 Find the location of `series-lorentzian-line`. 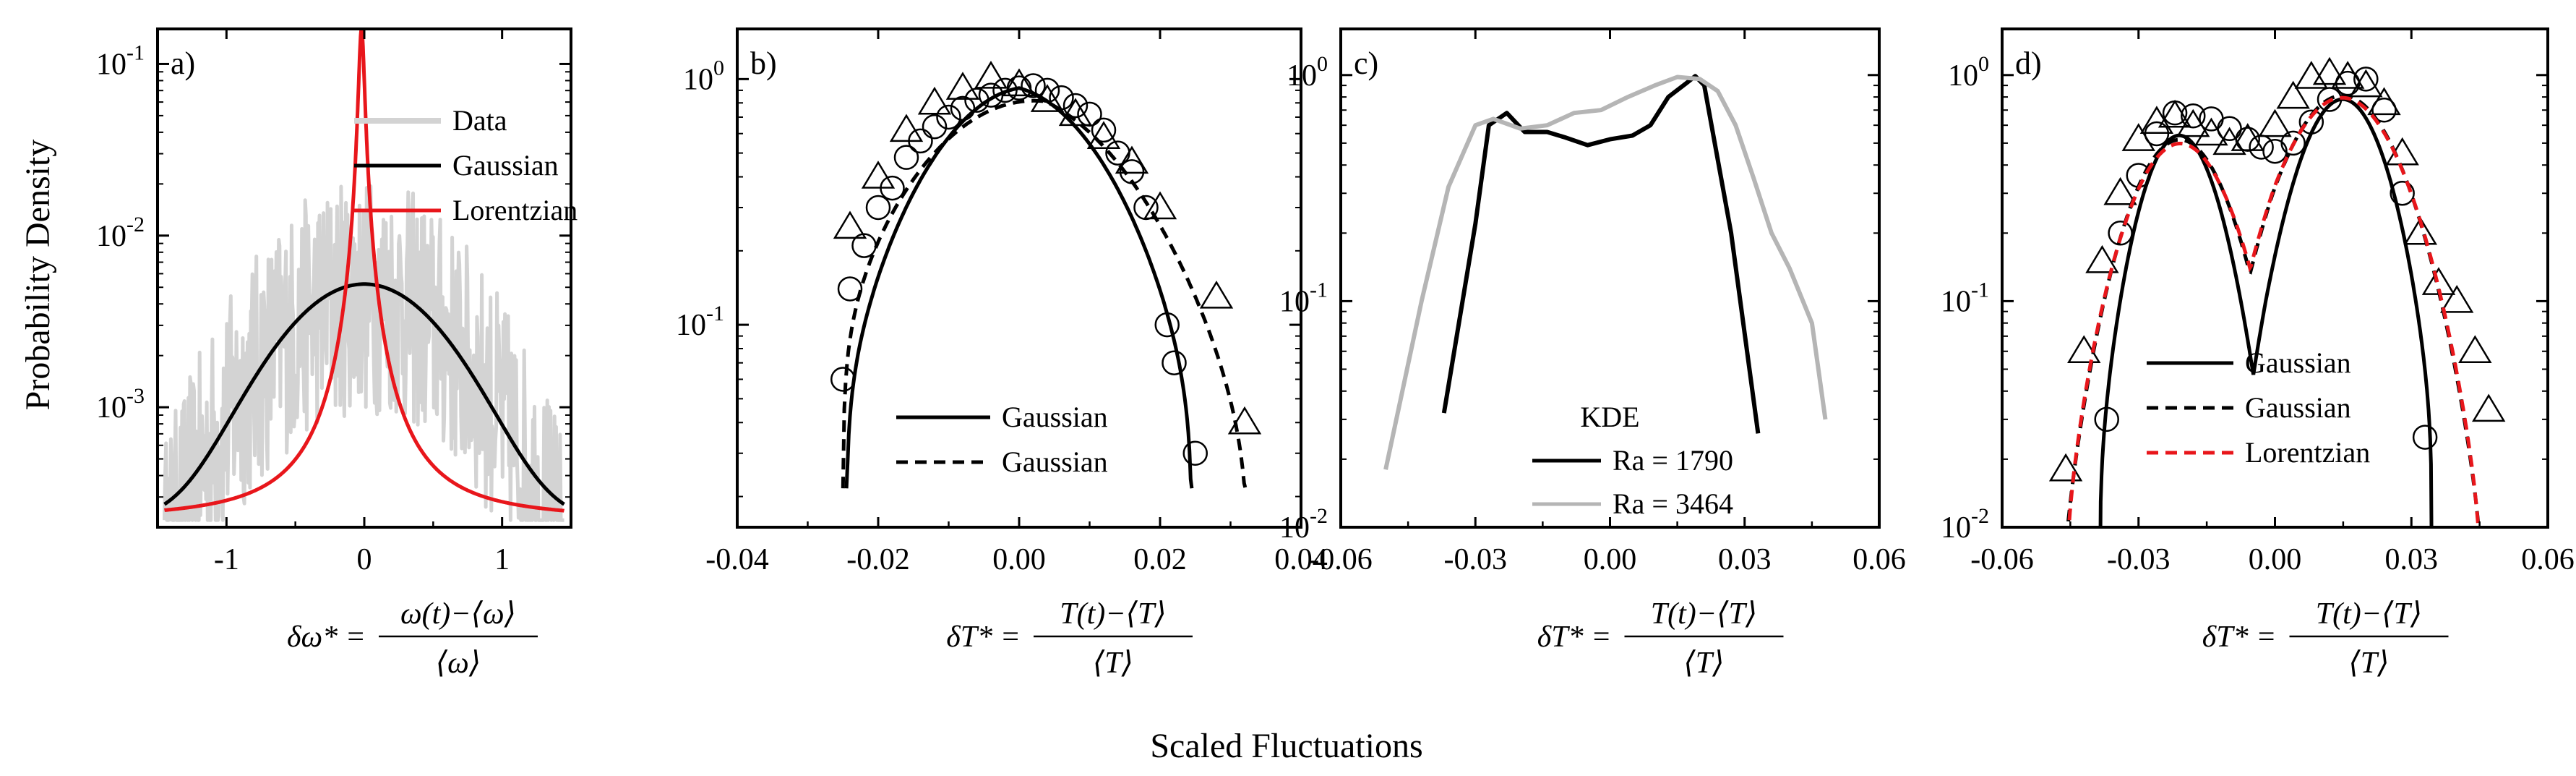

series-lorentzian-line is located at coordinates (364, 271).